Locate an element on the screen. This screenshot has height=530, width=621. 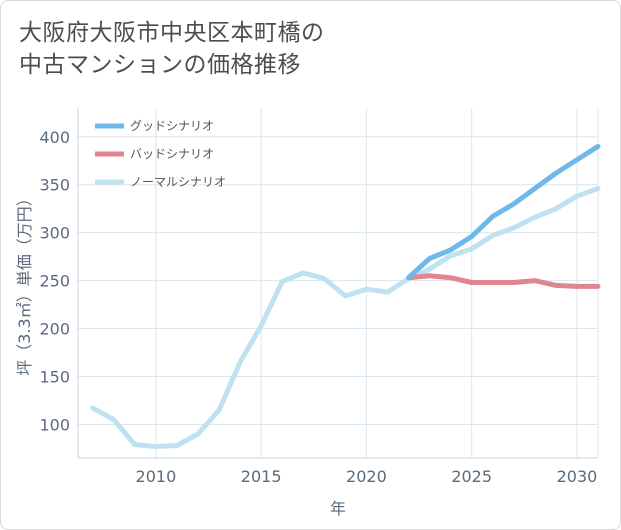
legend-label: ノーマルシナリオ is located at coordinates (178, 182).